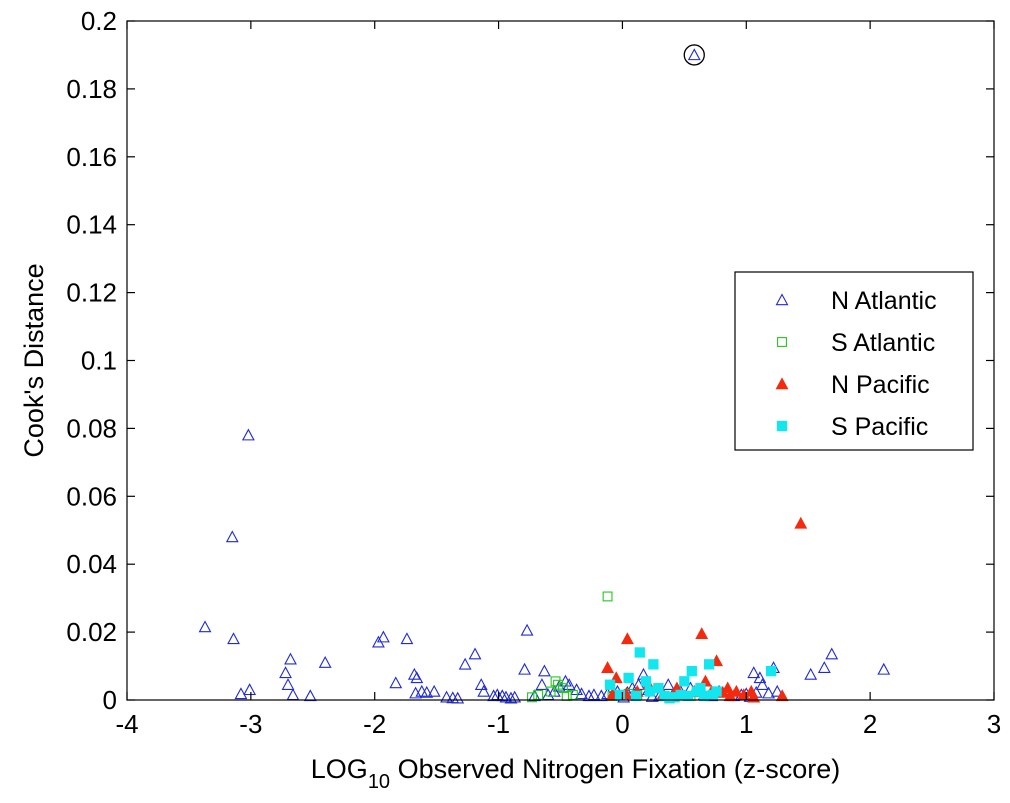  Describe the element at coordinates (615, 769) in the screenshot. I see `x-axis-label-rest: Observed Nitrogen Fixation (z-score)` at that location.